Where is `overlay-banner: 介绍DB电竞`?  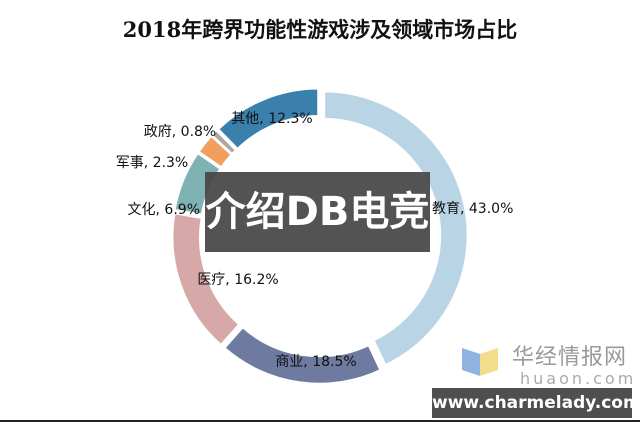 overlay-banner: 介绍DB电竞 is located at coordinates (317, 212).